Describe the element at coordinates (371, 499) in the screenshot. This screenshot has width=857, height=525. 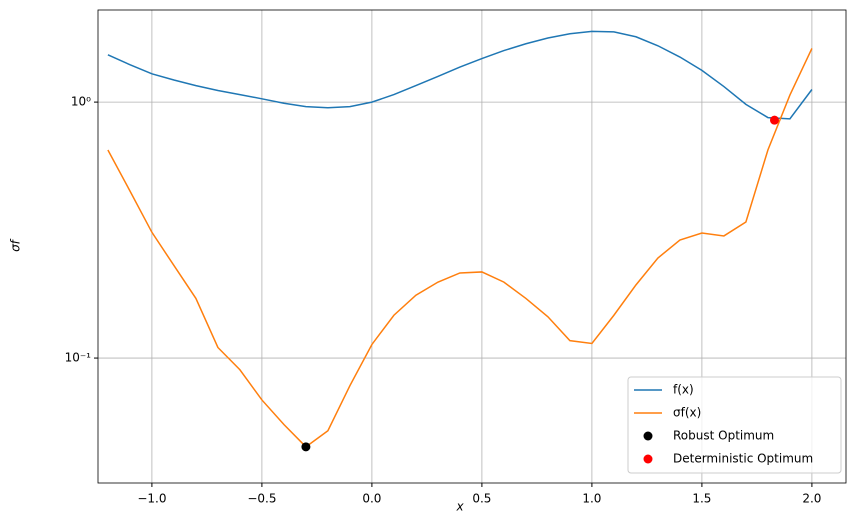
I see `x-tick-label: 0.0` at that location.